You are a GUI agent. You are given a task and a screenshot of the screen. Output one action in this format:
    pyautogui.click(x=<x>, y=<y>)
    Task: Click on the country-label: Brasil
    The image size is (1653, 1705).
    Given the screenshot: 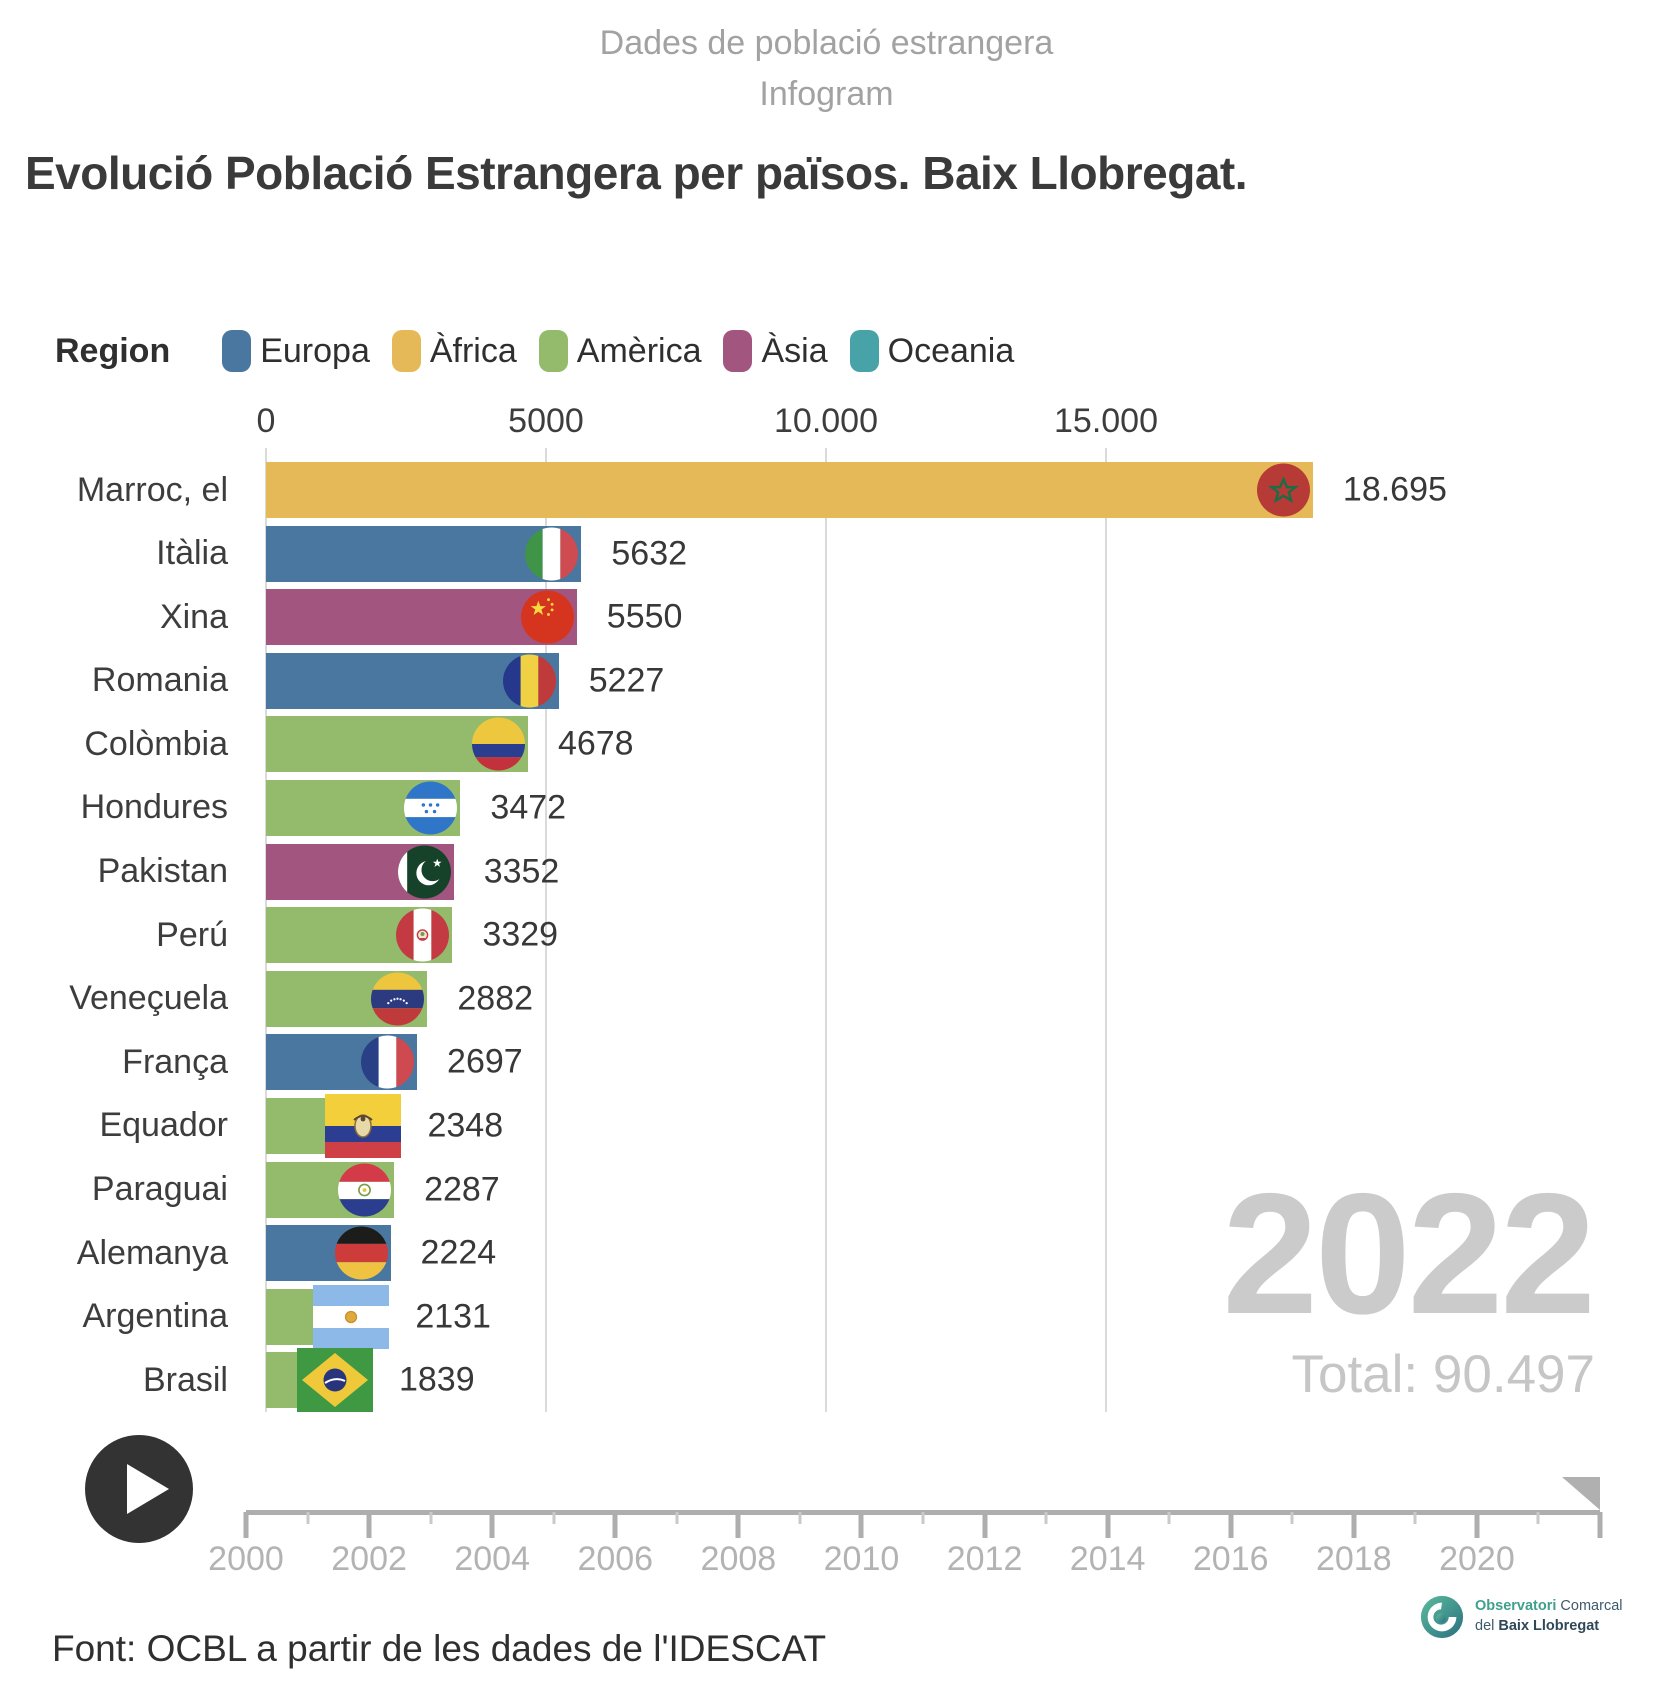 What is the action you would take?
    pyautogui.click(x=185, y=1379)
    